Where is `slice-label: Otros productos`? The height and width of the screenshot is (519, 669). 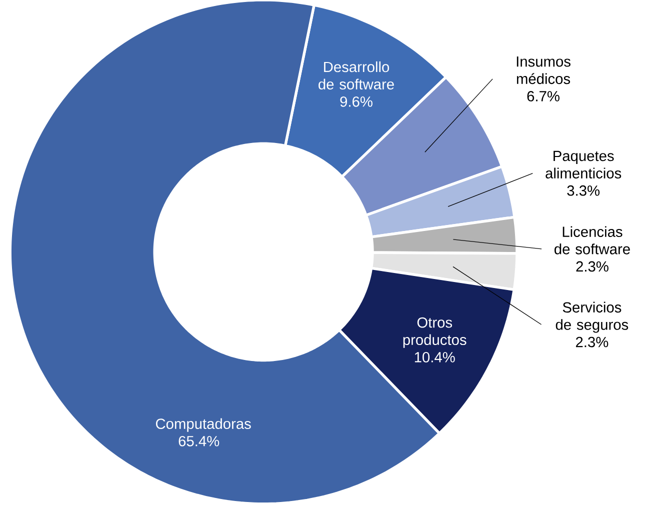
slice-label: Otros productos is located at coordinates (434, 332).